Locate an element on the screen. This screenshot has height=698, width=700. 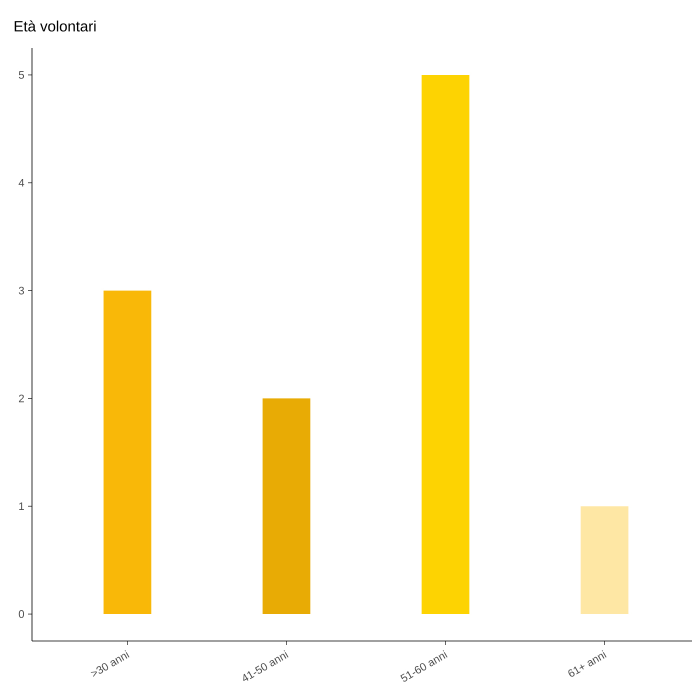
x-tick-label: 41-50 anni is located at coordinates (265, 665).